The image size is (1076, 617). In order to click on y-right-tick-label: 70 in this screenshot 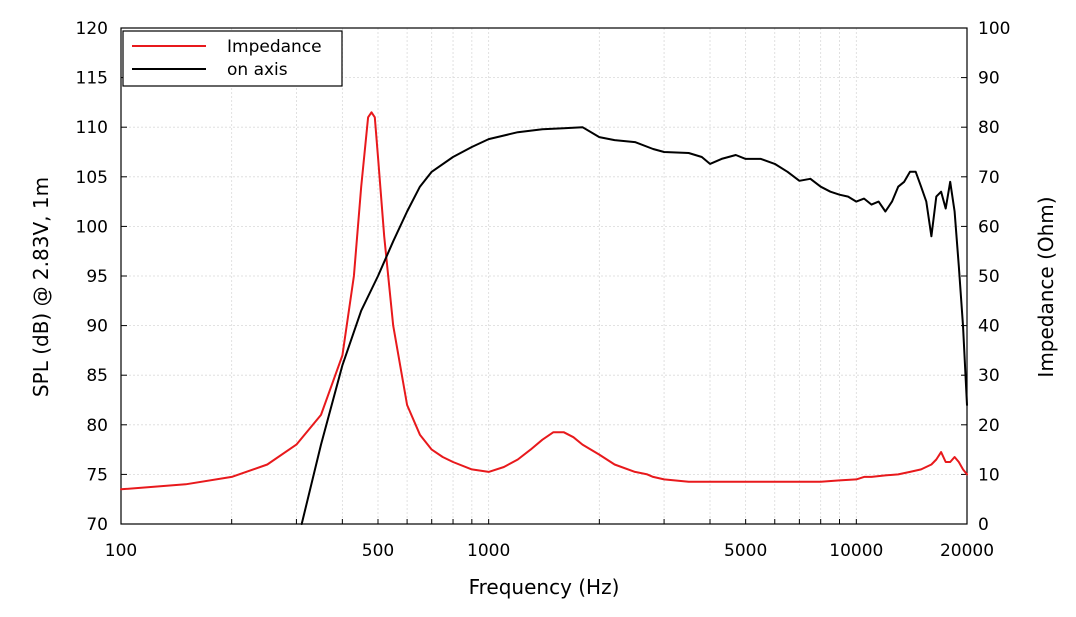, I will do `click(989, 178)`.